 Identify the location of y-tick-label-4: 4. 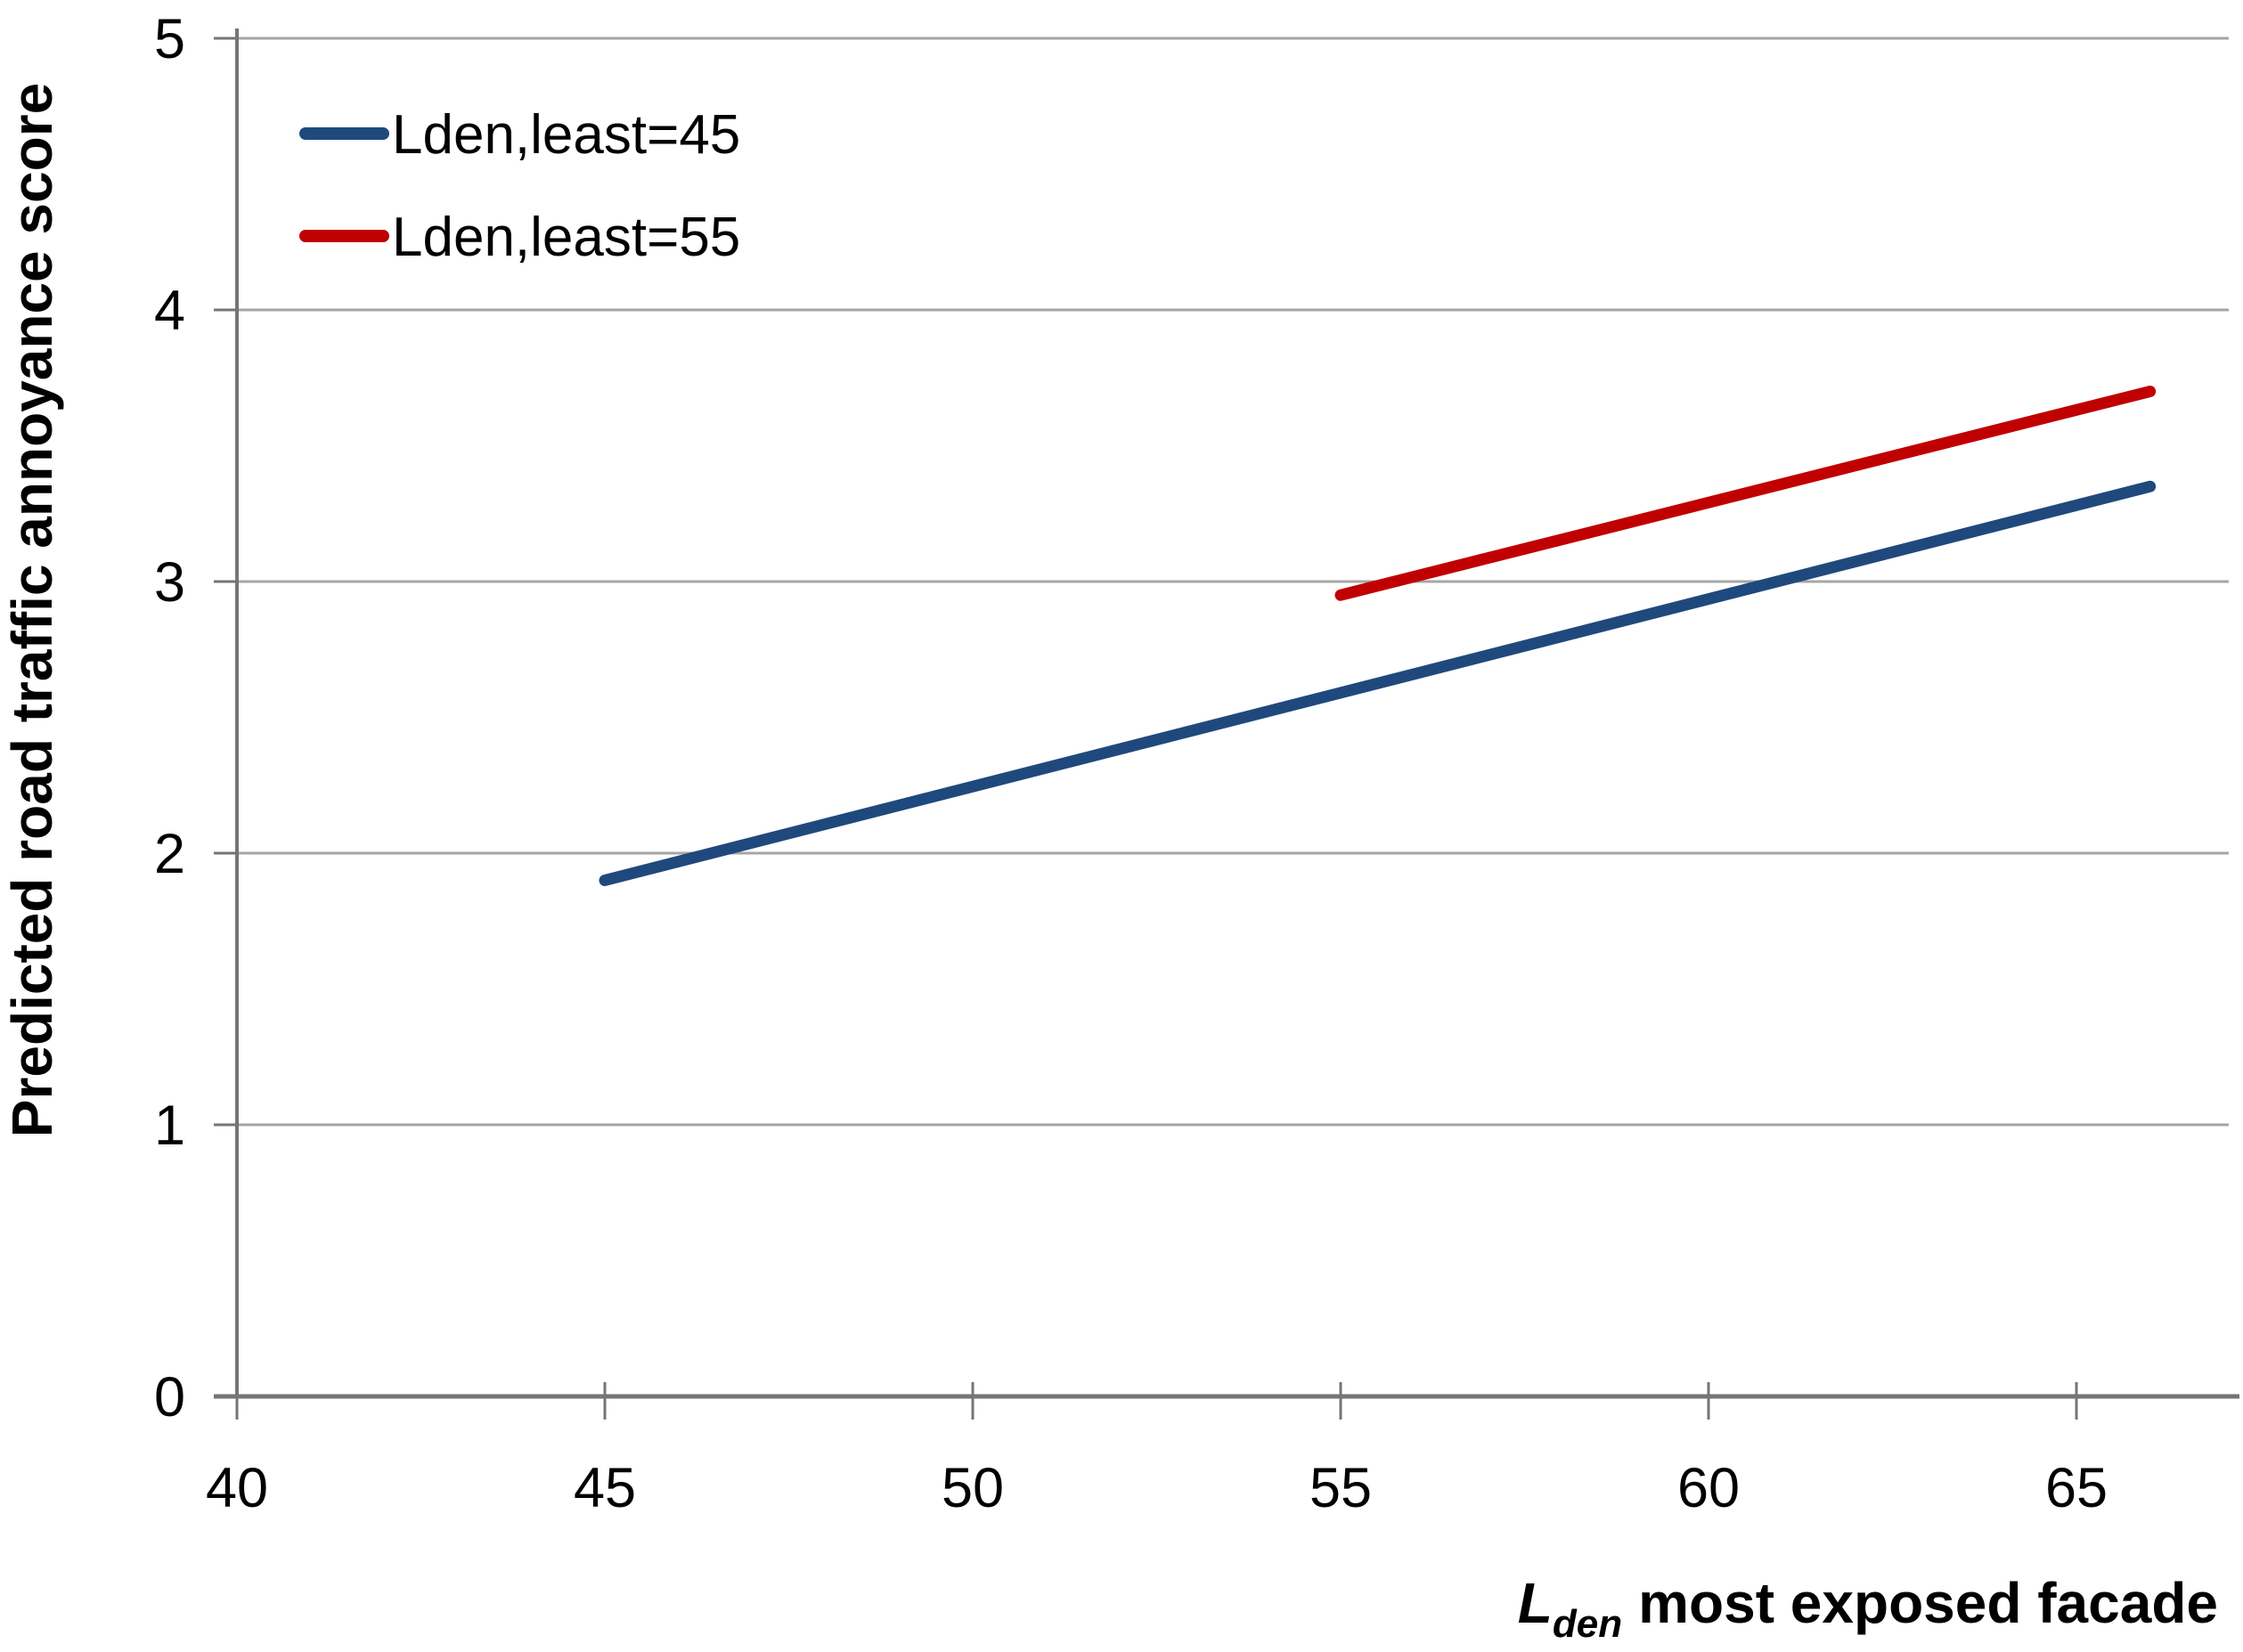
(169, 311).